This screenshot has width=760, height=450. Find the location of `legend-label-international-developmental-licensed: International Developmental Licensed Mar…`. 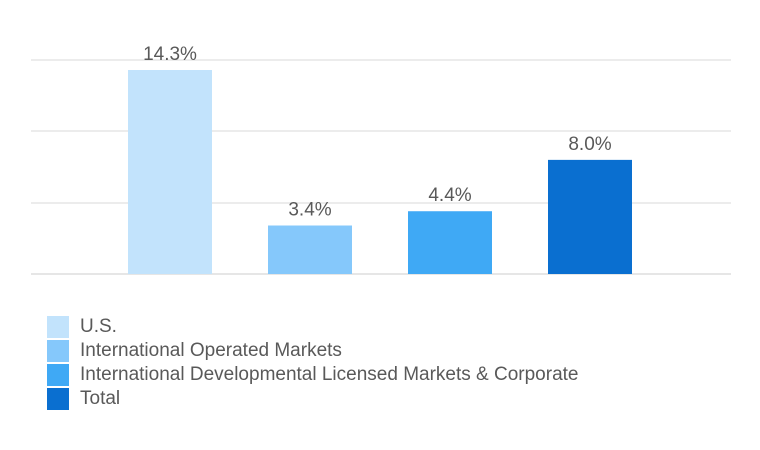

legend-label-international-developmental-licensed: International Developmental Licensed Mar… is located at coordinates (329, 374).